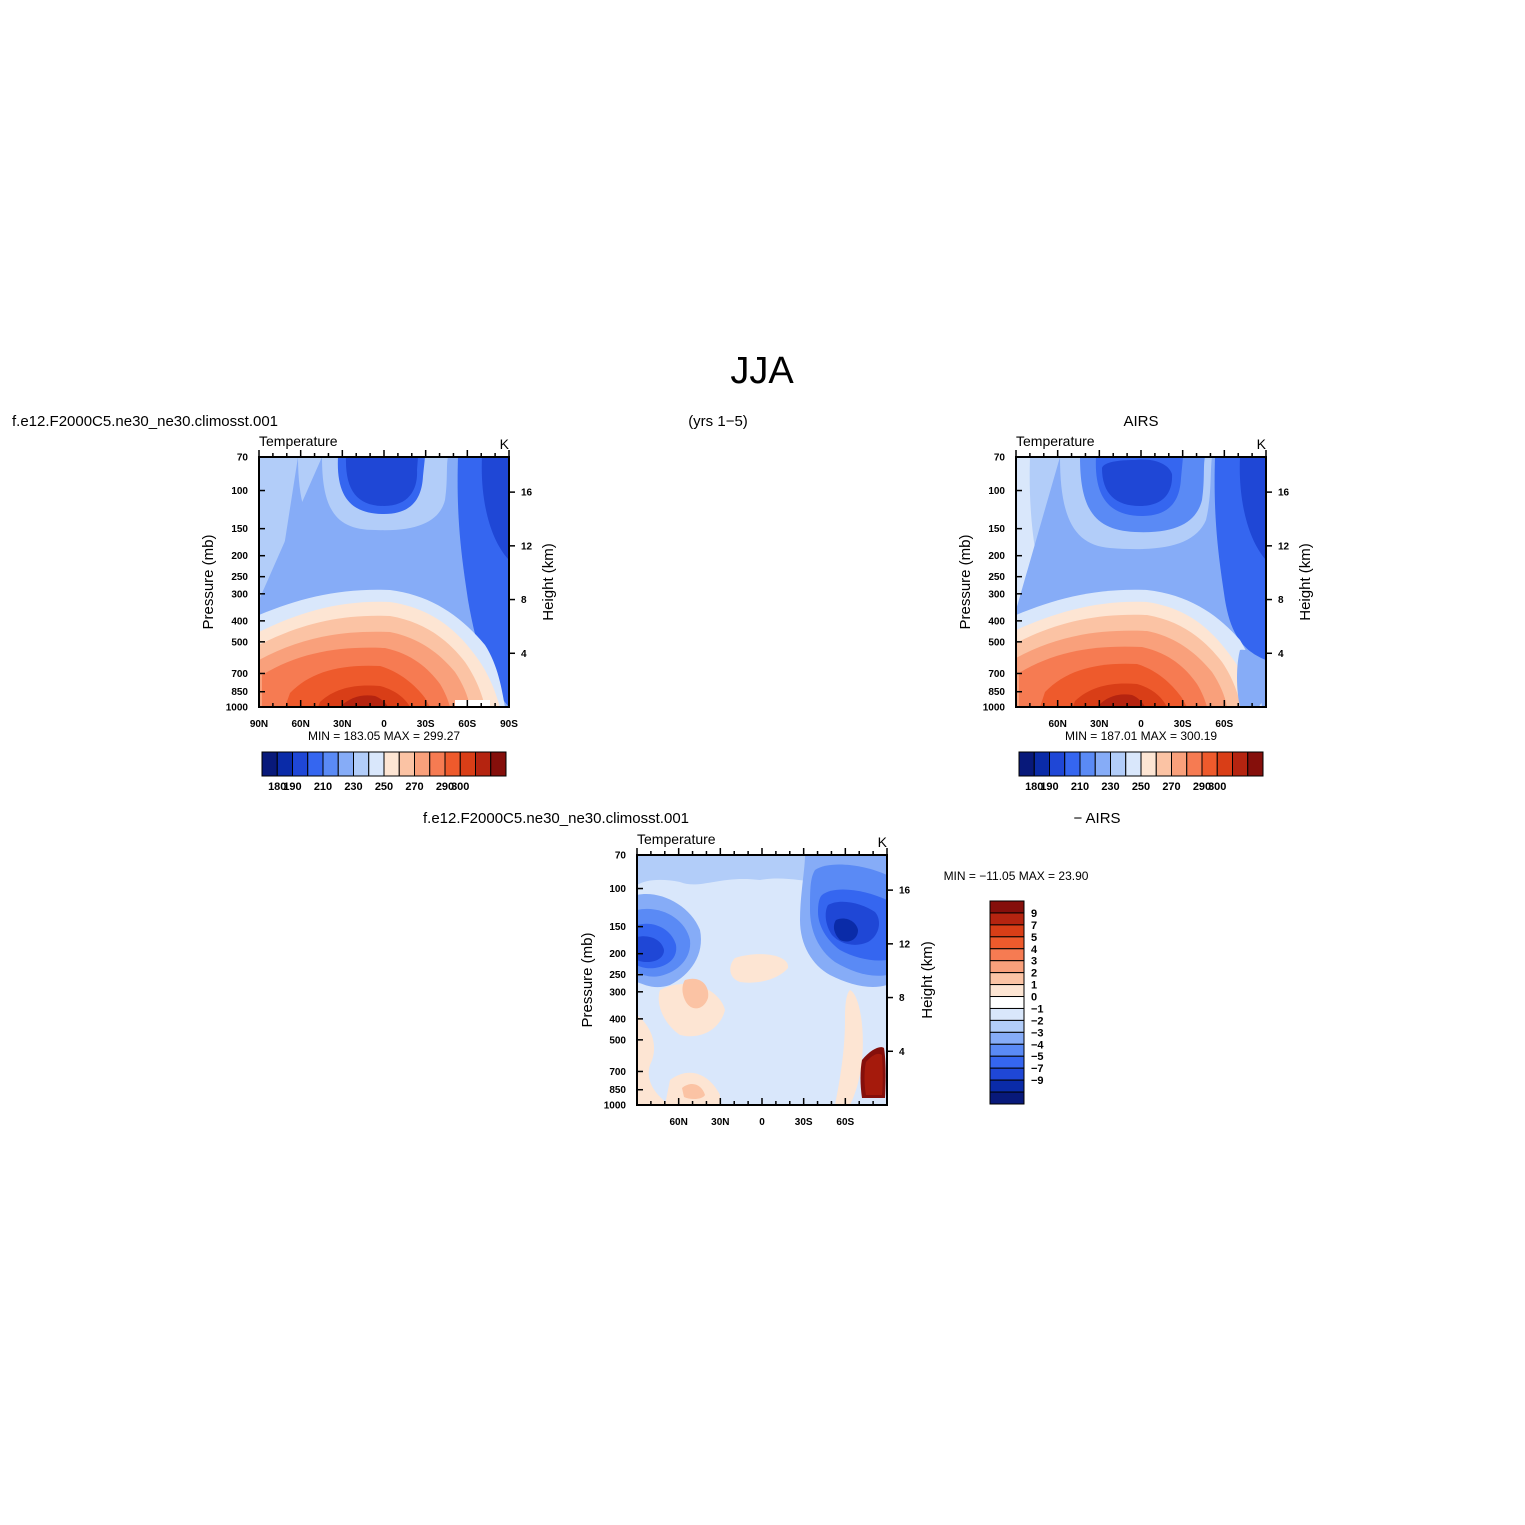 The image size is (1525, 1525). Describe the element at coordinates (587, 979) in the screenshot. I see `diff-ylabel: Pressure (mb)` at that location.